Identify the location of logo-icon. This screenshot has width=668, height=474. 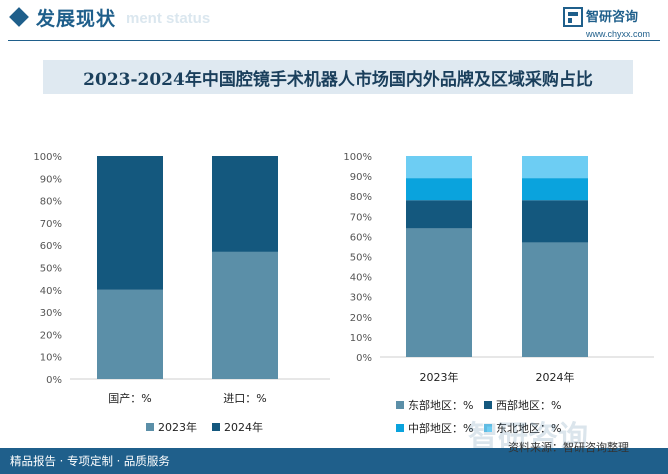
(573, 17).